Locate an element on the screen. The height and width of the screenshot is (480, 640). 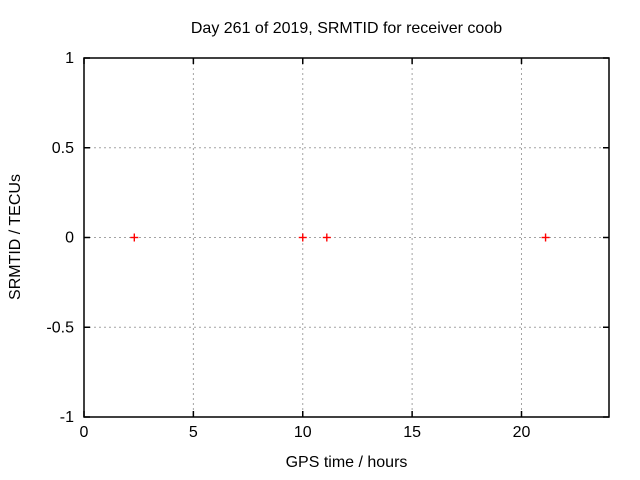
x-tick-label: 10 is located at coordinates (303, 432).